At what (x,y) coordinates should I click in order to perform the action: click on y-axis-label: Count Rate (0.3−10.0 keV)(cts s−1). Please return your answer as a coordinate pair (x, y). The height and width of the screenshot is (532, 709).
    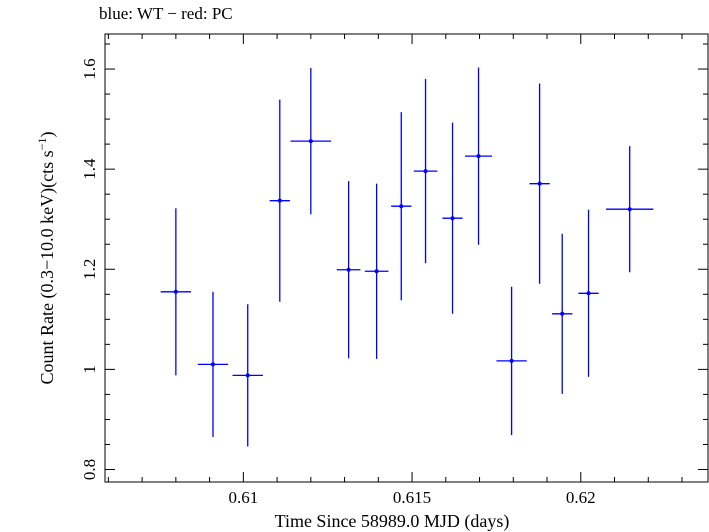
    Looking at the image, I should click on (46, 258).